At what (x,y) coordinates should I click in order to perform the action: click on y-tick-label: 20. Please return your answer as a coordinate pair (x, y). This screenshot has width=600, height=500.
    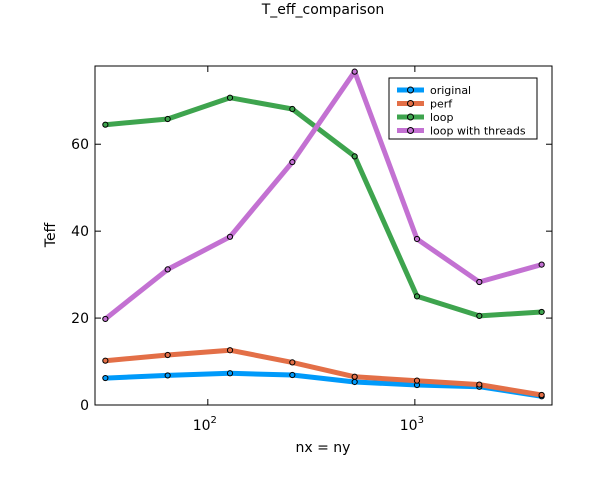
    Looking at the image, I should click on (80, 319).